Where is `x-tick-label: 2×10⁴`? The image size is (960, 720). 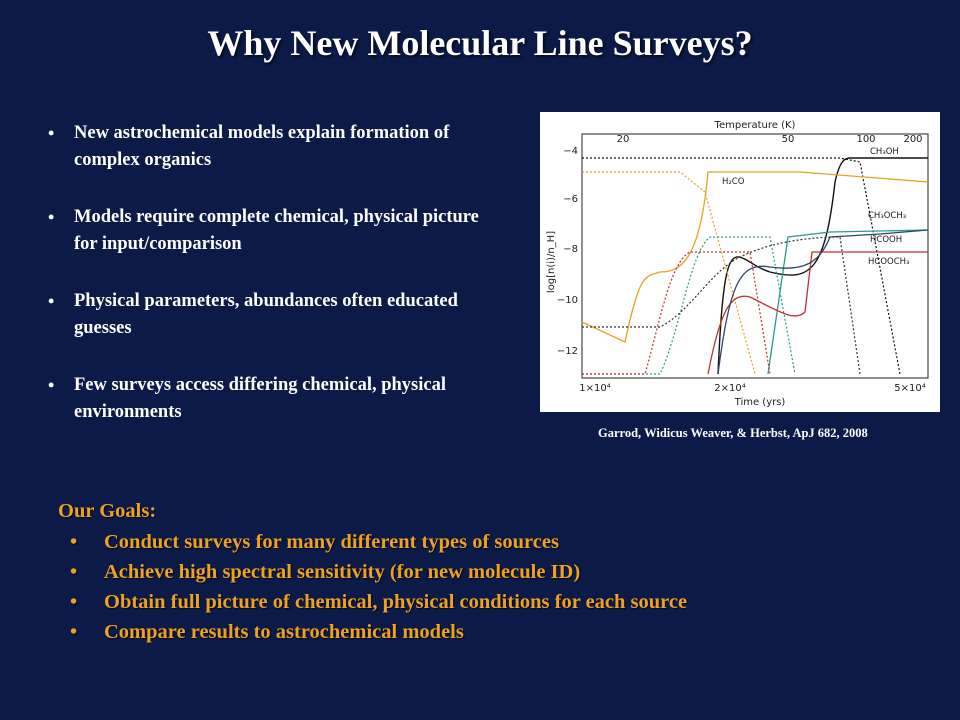 x-tick-label: 2×10⁴ is located at coordinates (729, 388).